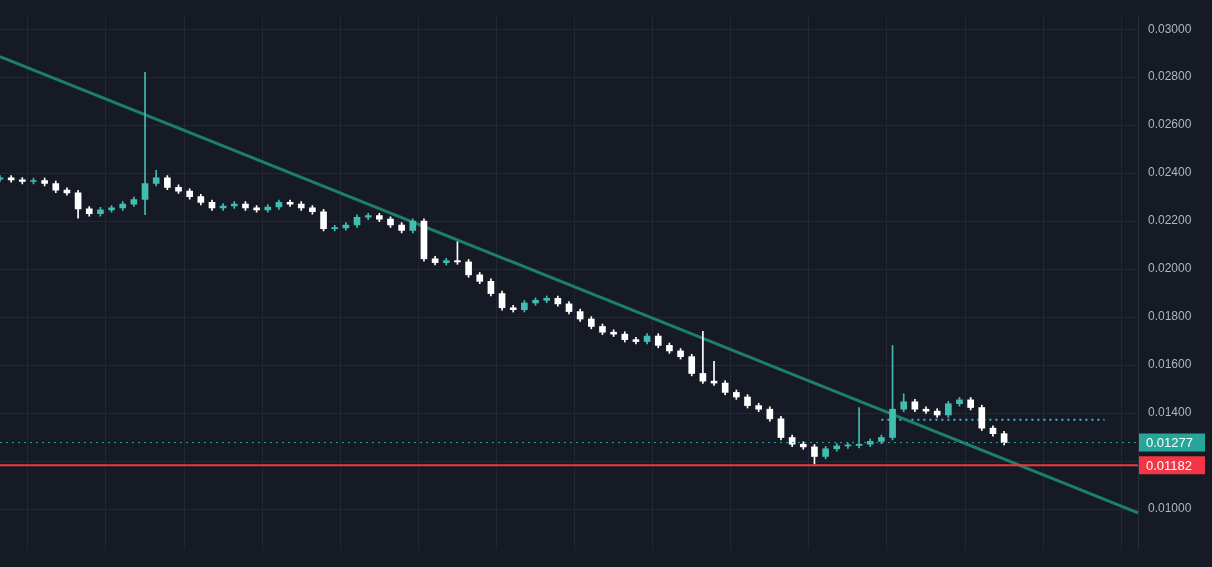 The height and width of the screenshot is (567, 1212). Describe the element at coordinates (1170, 172) in the screenshot. I see `y-tick-label: 0.02400` at that location.